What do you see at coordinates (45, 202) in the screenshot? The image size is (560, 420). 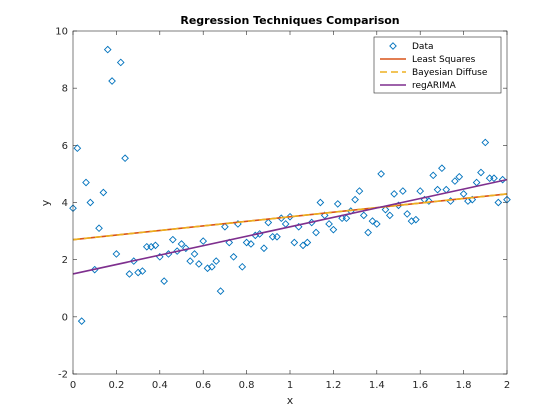 I see `y-axis-label: y` at bounding box center [45, 202].